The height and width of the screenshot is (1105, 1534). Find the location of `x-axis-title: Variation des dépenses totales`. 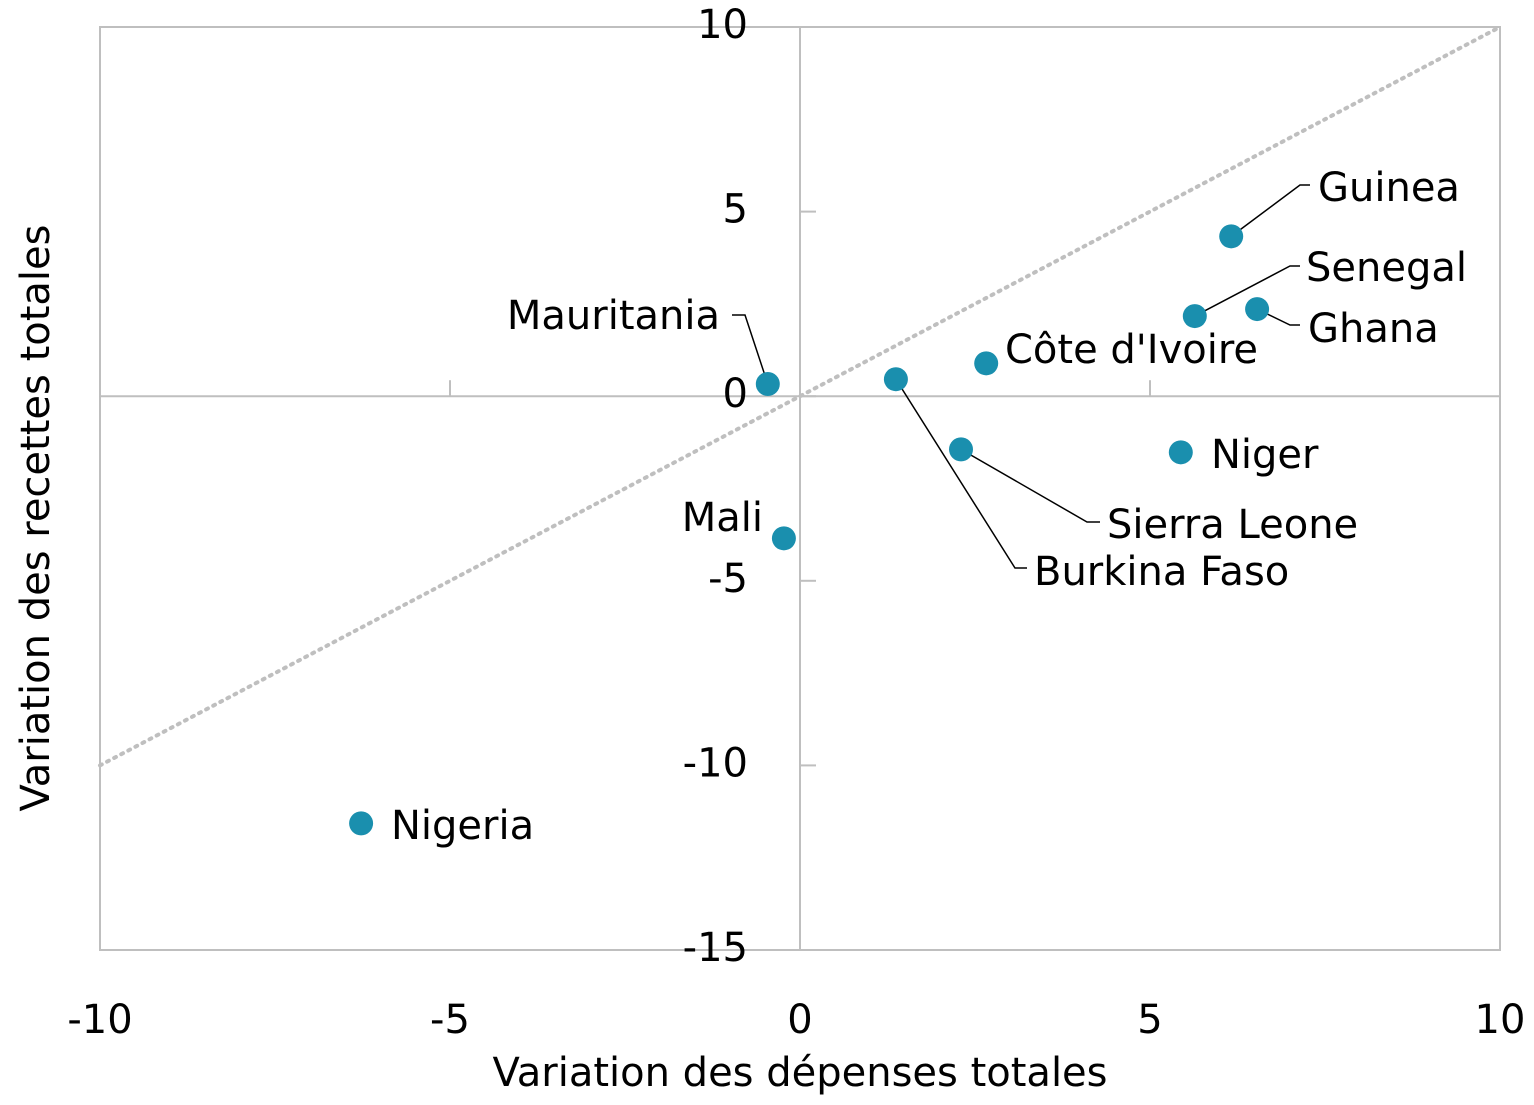

x-axis-title: Variation des dépenses totales is located at coordinates (800, 1073).